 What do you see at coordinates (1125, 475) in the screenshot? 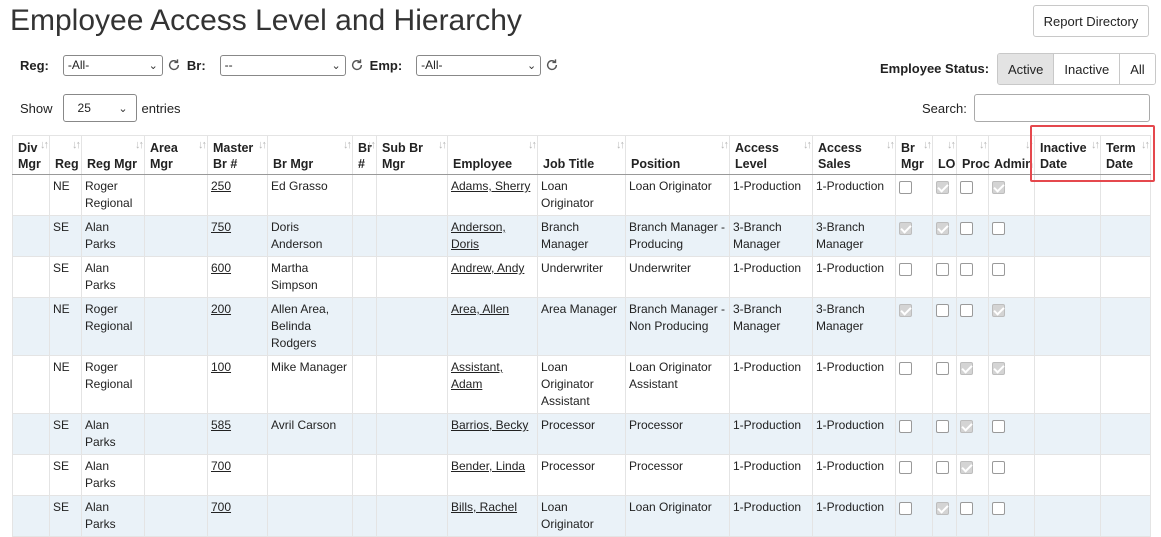
I see `cell-term-date` at bounding box center [1125, 475].